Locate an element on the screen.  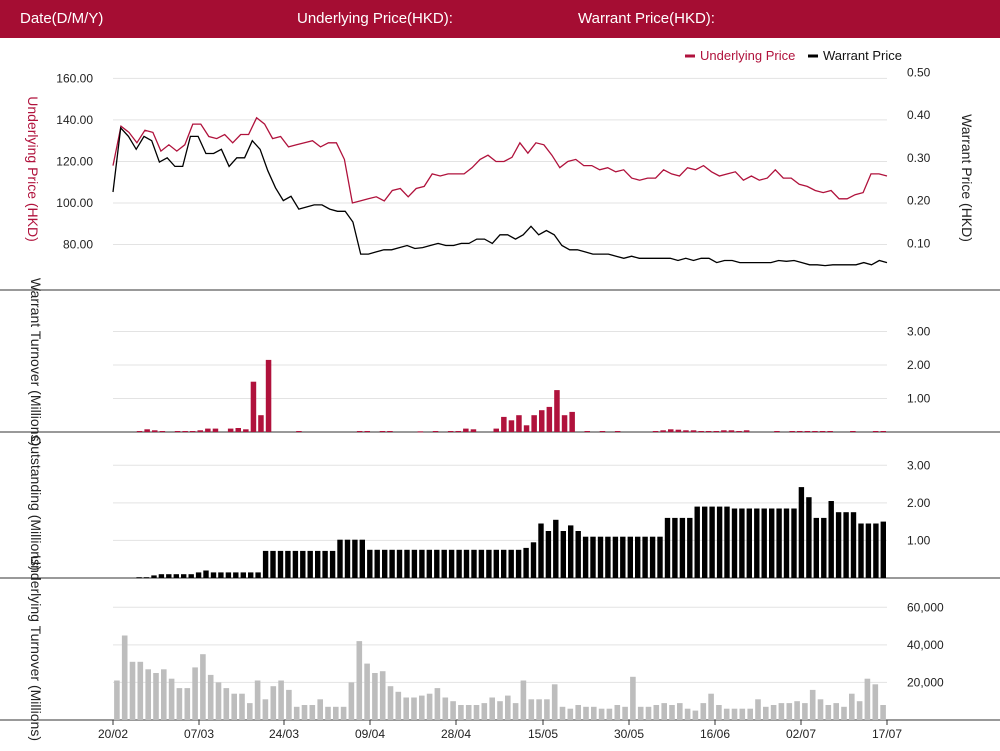
x-tick-label: 17/07 is located at coordinates (887, 734).